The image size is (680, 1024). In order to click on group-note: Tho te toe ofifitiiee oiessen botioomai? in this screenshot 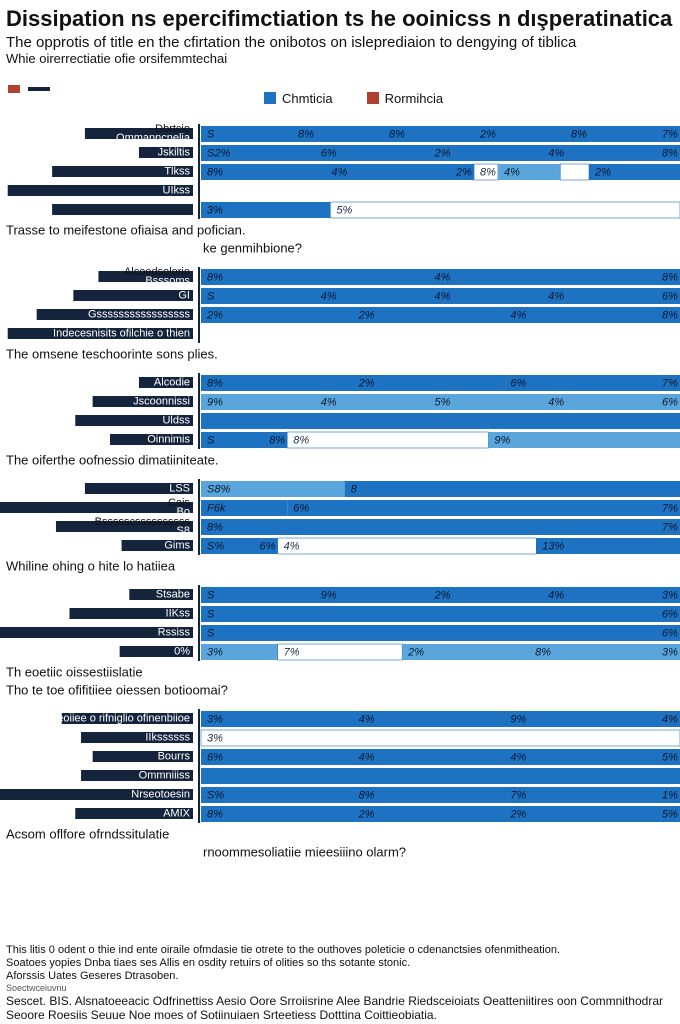, I will do `click(117, 689)`.